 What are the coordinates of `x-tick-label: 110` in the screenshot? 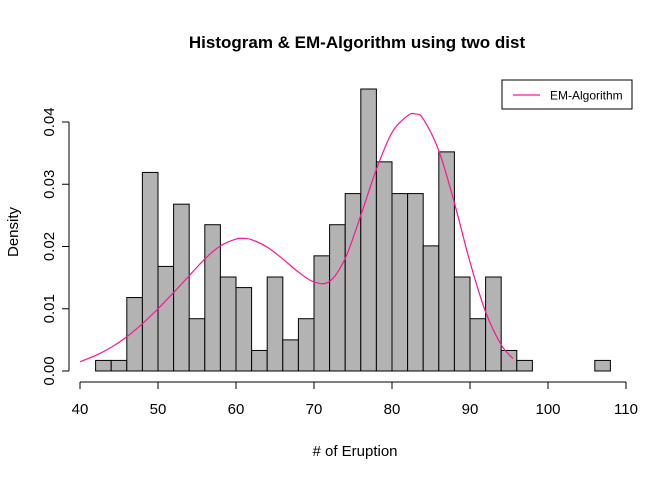 It's located at (626, 409).